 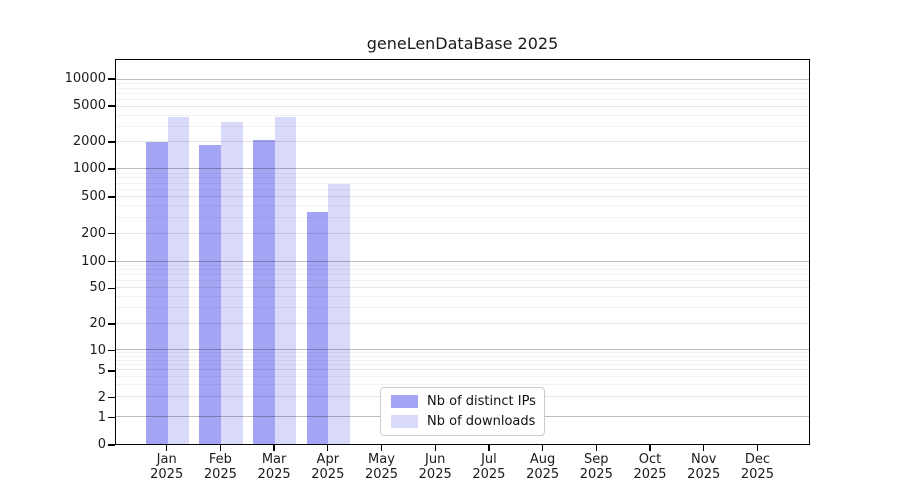 What do you see at coordinates (328, 467) in the screenshot?
I see `x-tick-label: Apr 2025` at bounding box center [328, 467].